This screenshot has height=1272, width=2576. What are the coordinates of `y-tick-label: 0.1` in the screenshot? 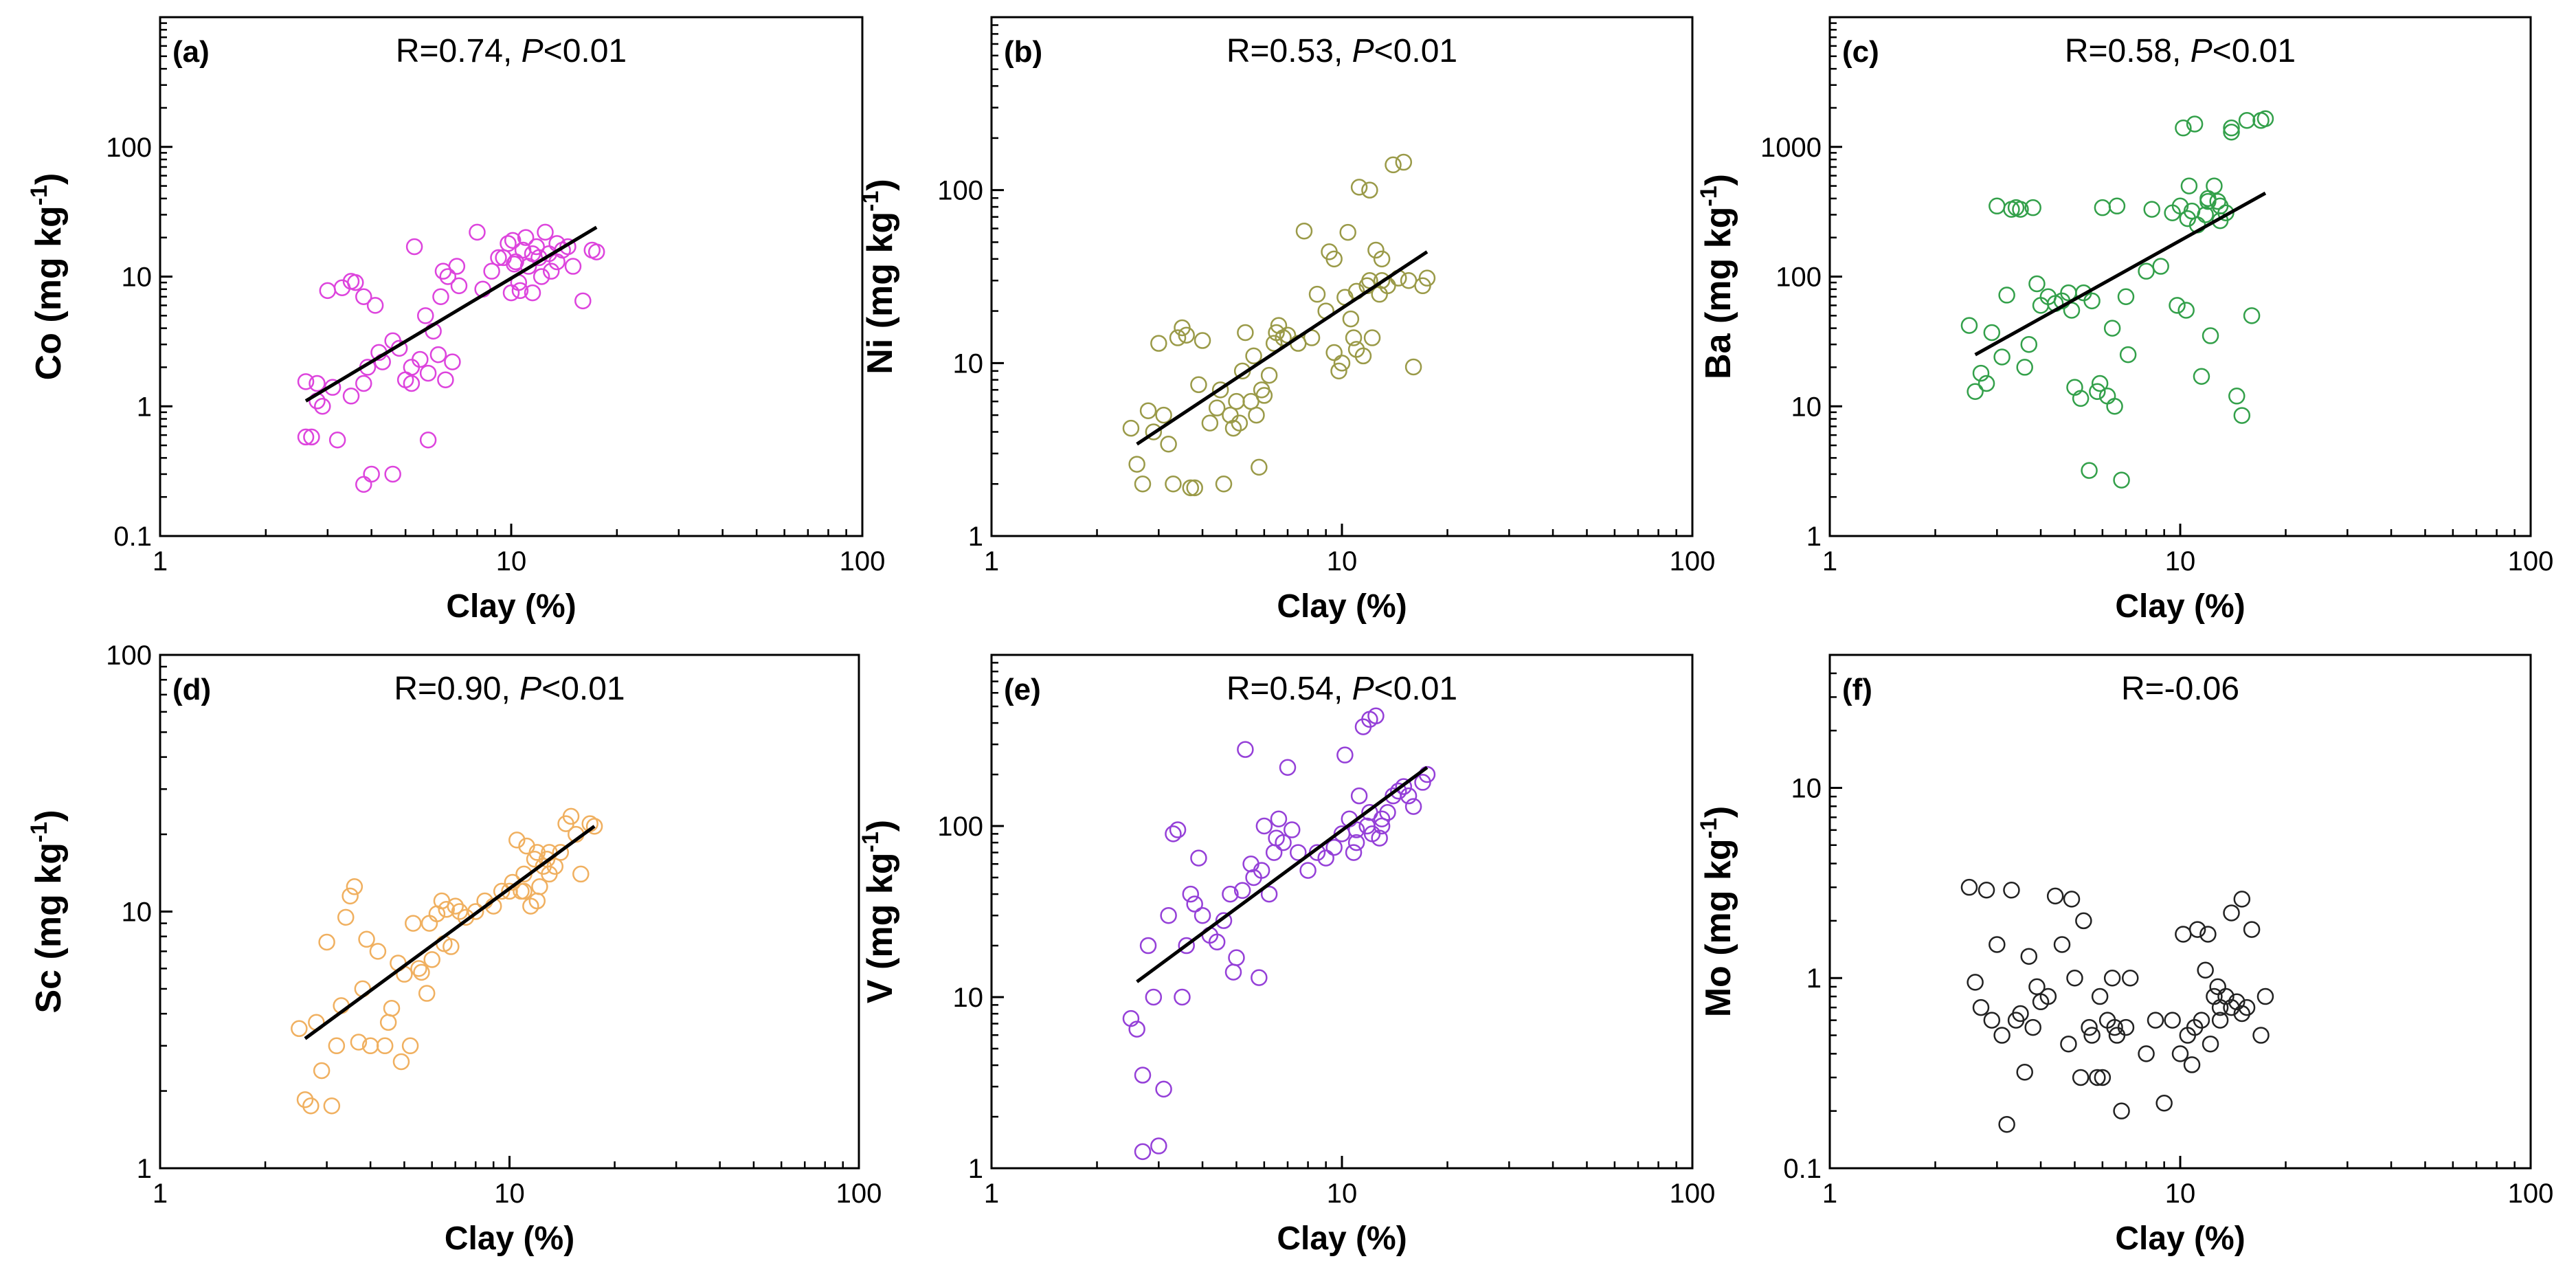 It's located at (1802, 1169).